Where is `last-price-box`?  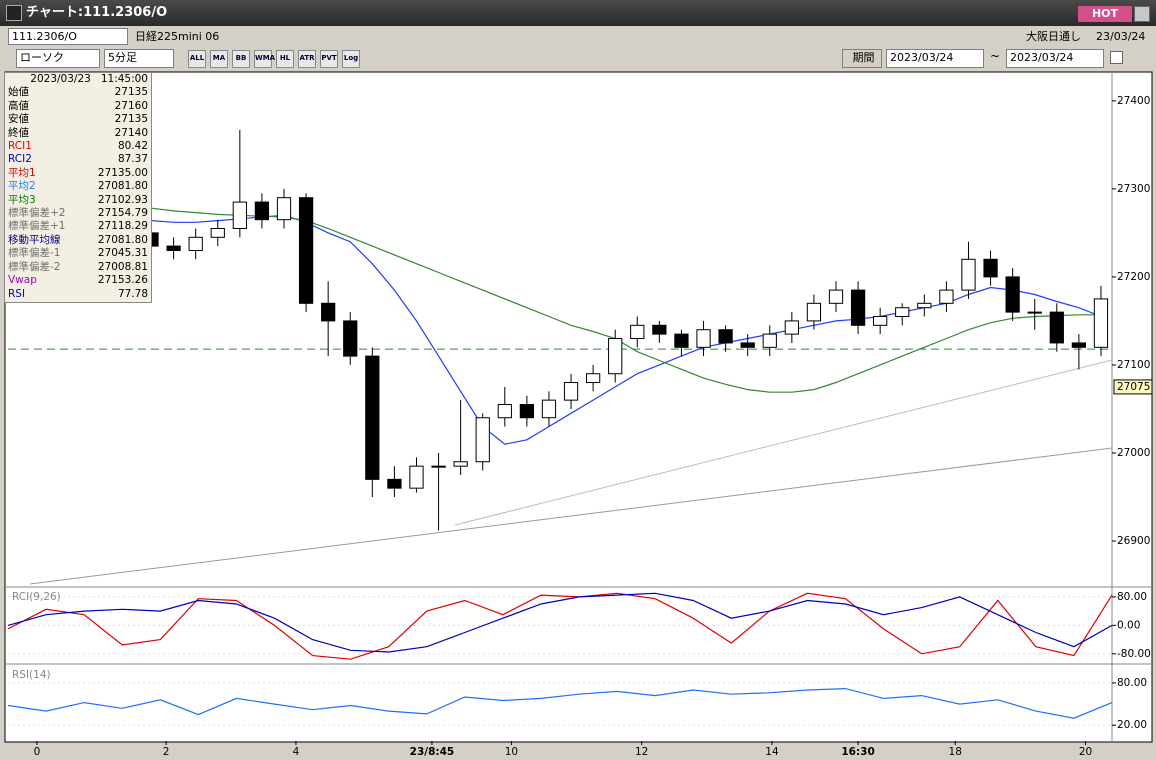 last-price-box is located at coordinates (1133, 387).